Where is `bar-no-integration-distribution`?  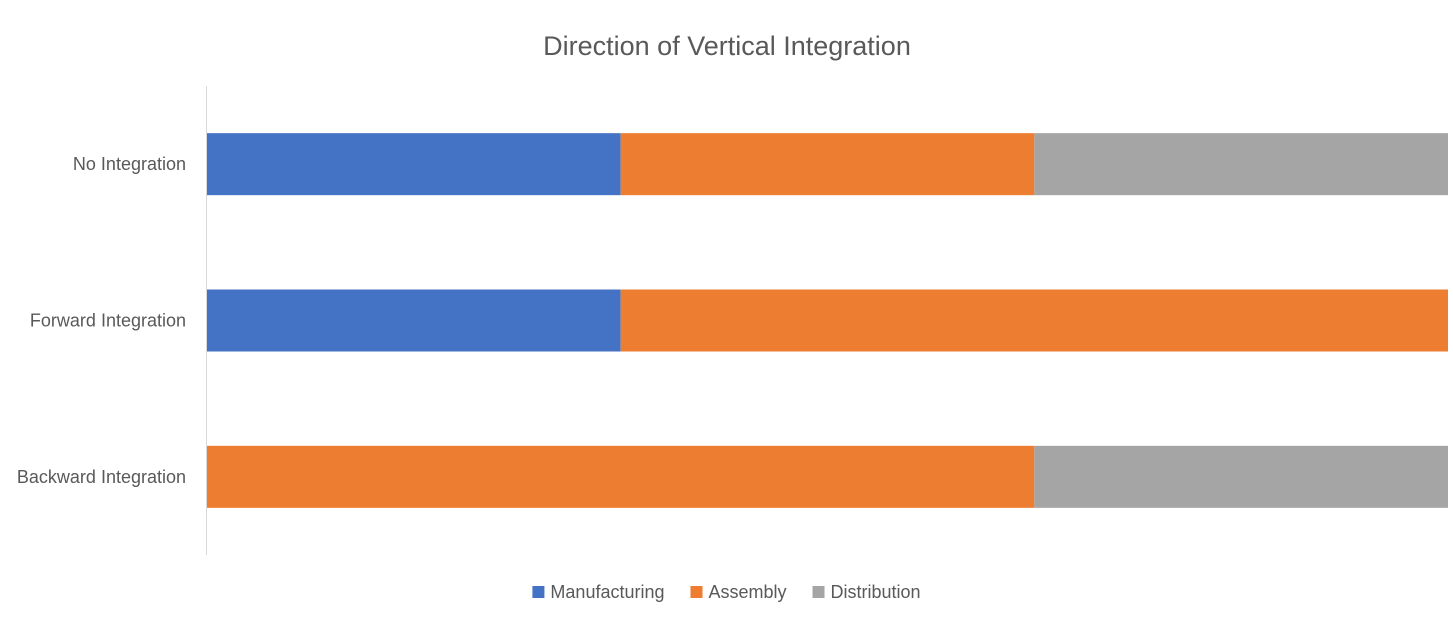
bar-no-integration-distribution is located at coordinates (1241, 164).